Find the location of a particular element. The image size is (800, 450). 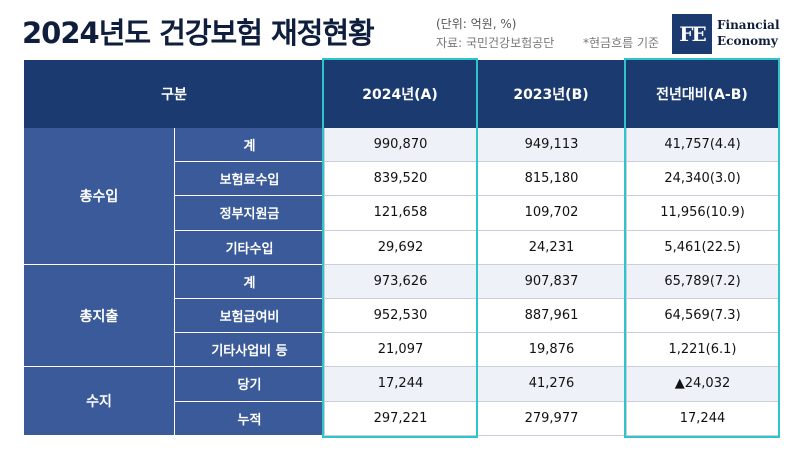

header-2023: 2023년(B) is located at coordinates (551, 94).